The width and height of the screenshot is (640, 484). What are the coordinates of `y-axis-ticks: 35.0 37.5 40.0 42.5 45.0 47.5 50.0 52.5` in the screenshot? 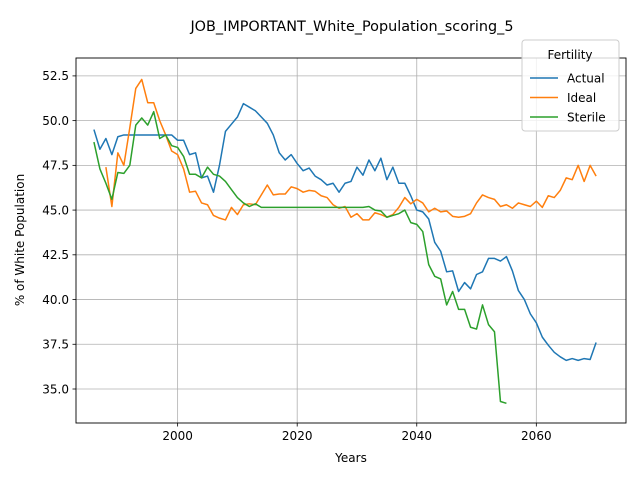 It's located at (59, 232).